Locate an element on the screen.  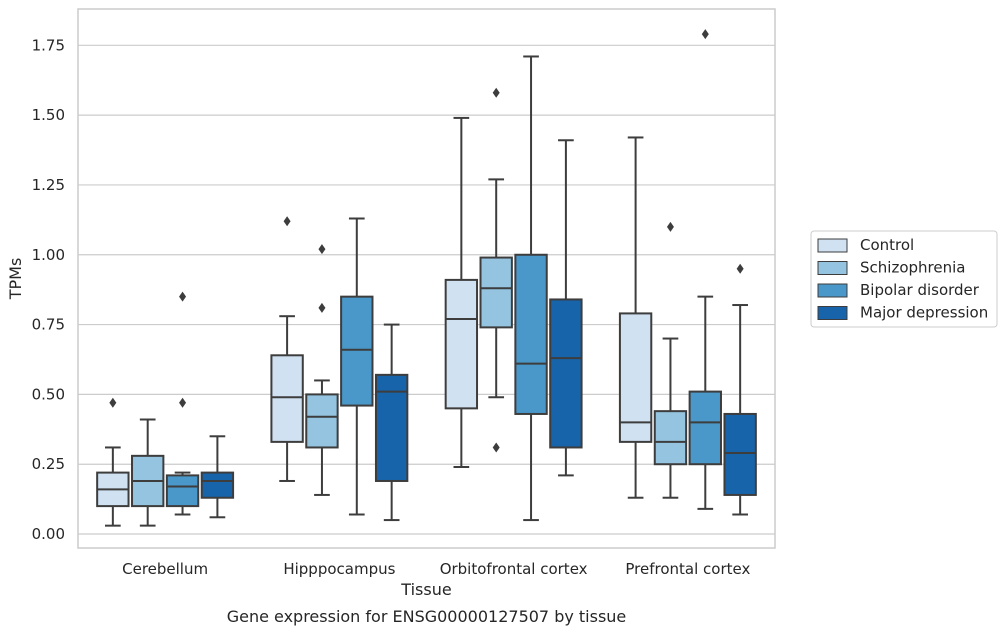
y-tick-label: 0.50 is located at coordinates (48, 394).